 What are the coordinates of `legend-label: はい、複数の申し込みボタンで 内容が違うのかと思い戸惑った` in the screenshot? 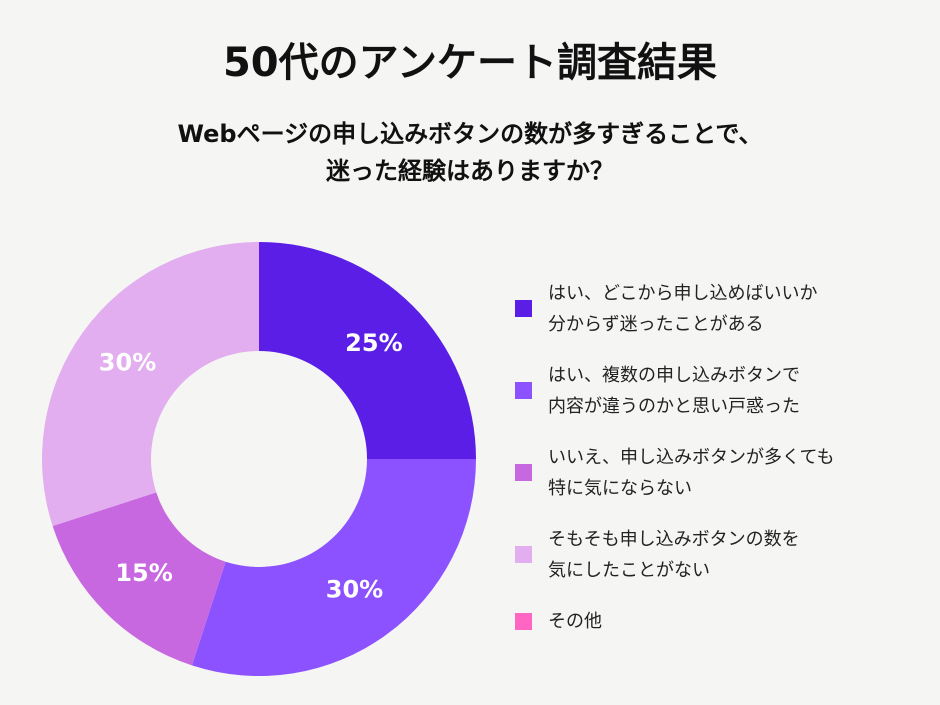 It's located at (674, 391).